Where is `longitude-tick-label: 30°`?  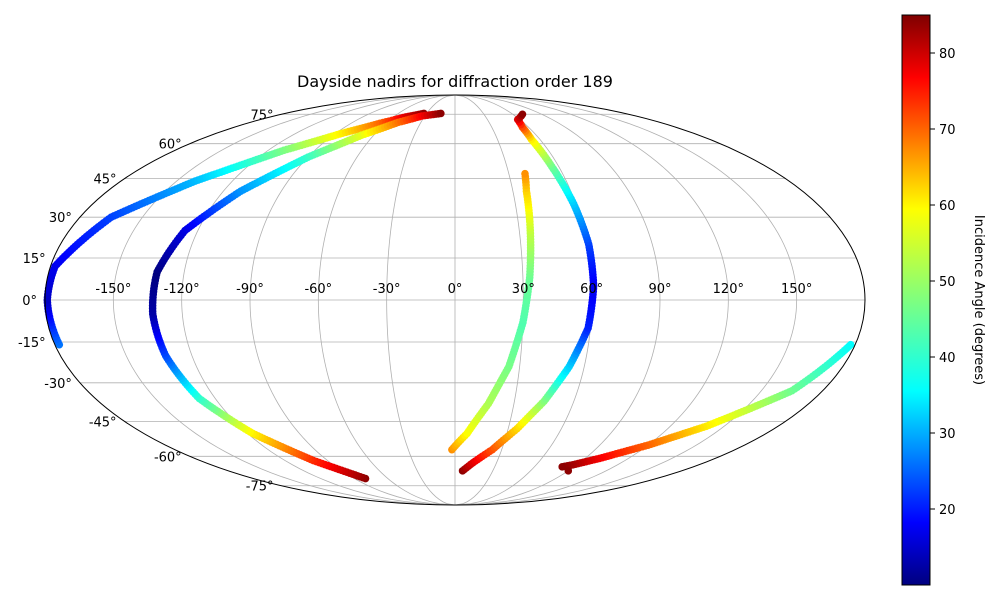 longitude-tick-label: 30° is located at coordinates (523, 289).